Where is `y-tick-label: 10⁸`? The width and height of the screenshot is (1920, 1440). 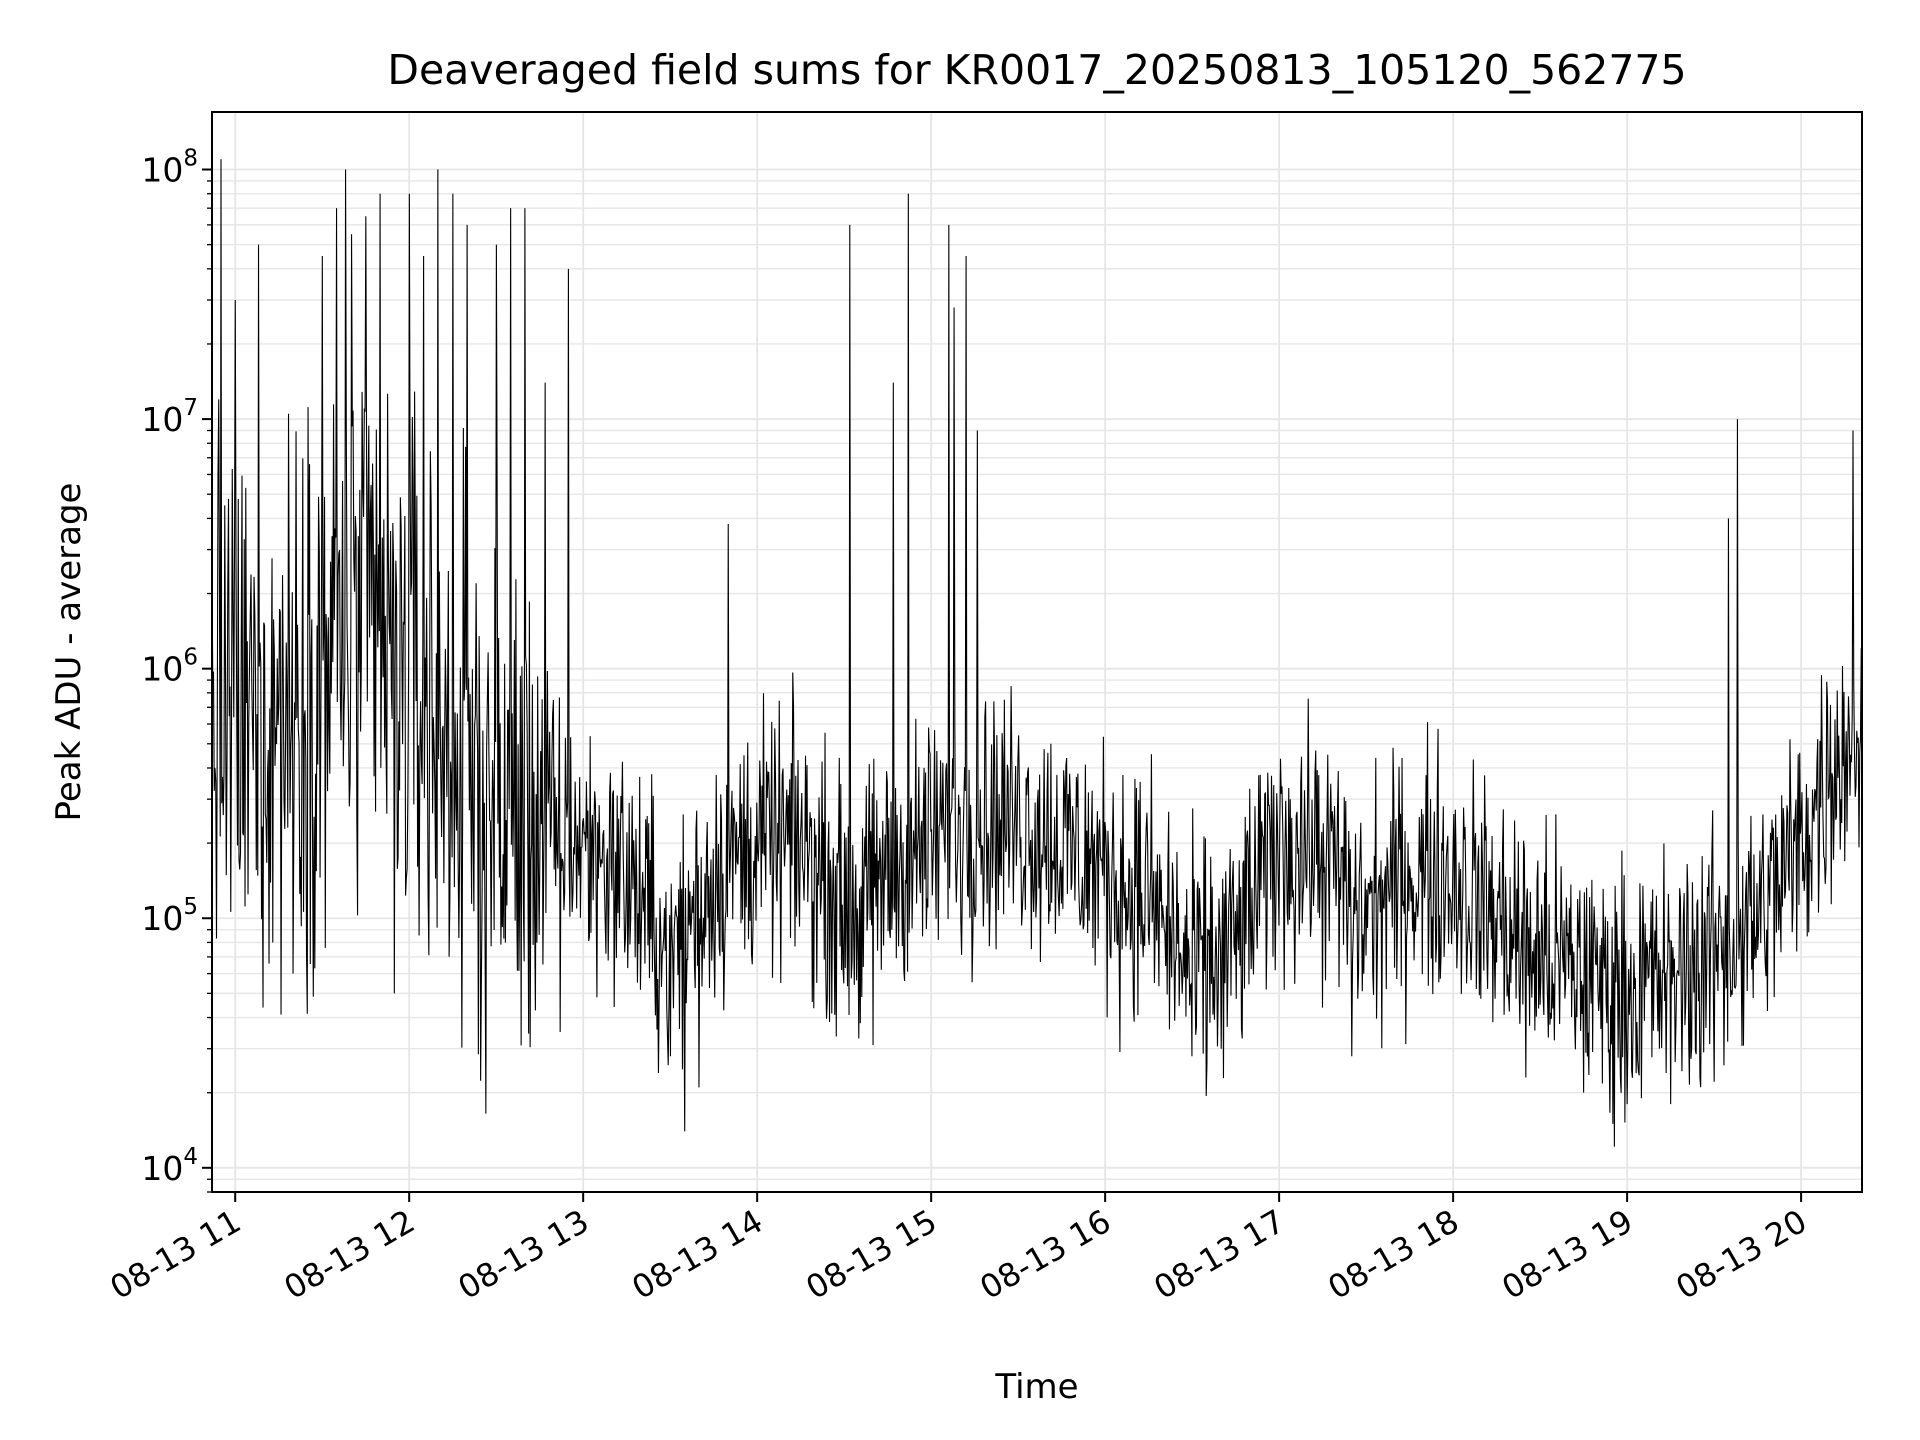
y-tick-label: 10⁸ is located at coordinates (169, 168).